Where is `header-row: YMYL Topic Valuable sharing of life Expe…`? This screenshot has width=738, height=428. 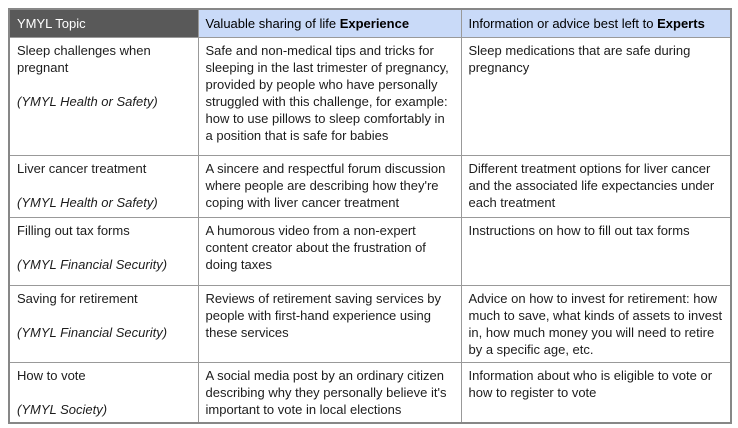 header-row: YMYL Topic Valuable sharing of life Expe… is located at coordinates (370, 23).